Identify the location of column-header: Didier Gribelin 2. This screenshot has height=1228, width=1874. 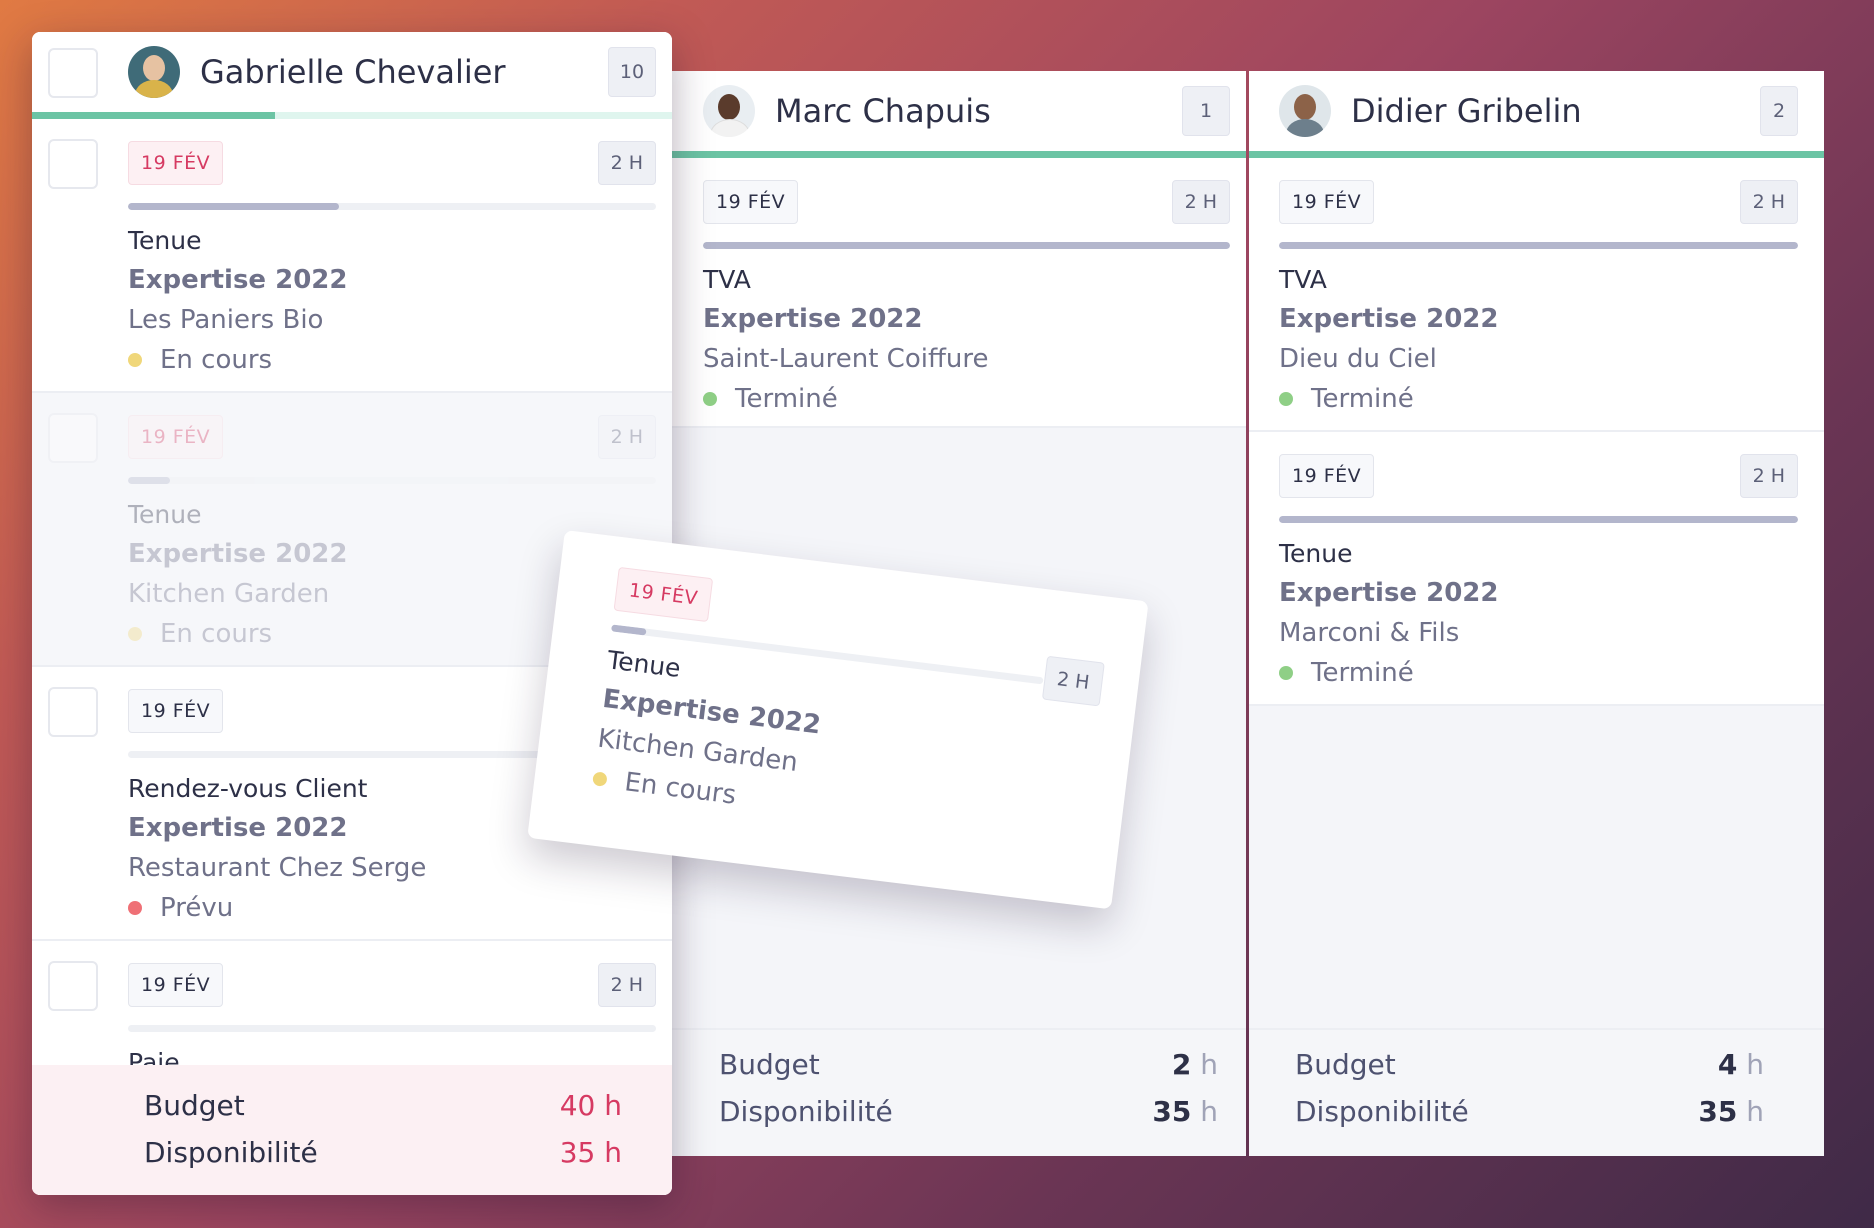
(1536, 111).